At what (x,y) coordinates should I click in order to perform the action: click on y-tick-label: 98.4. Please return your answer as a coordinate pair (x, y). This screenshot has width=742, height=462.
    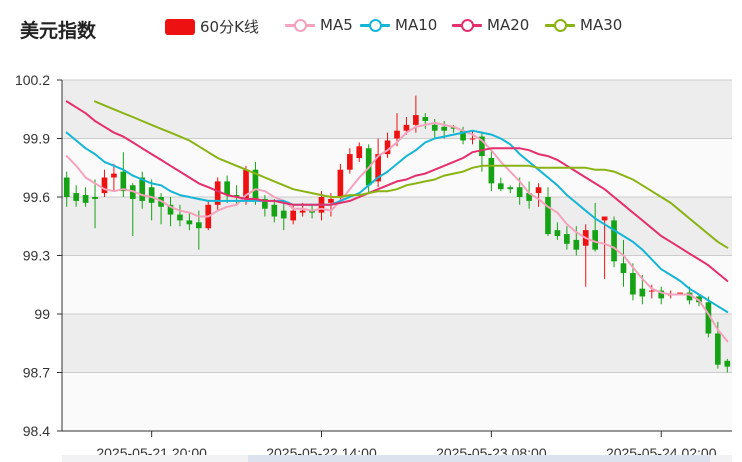
    Looking at the image, I should click on (36, 431).